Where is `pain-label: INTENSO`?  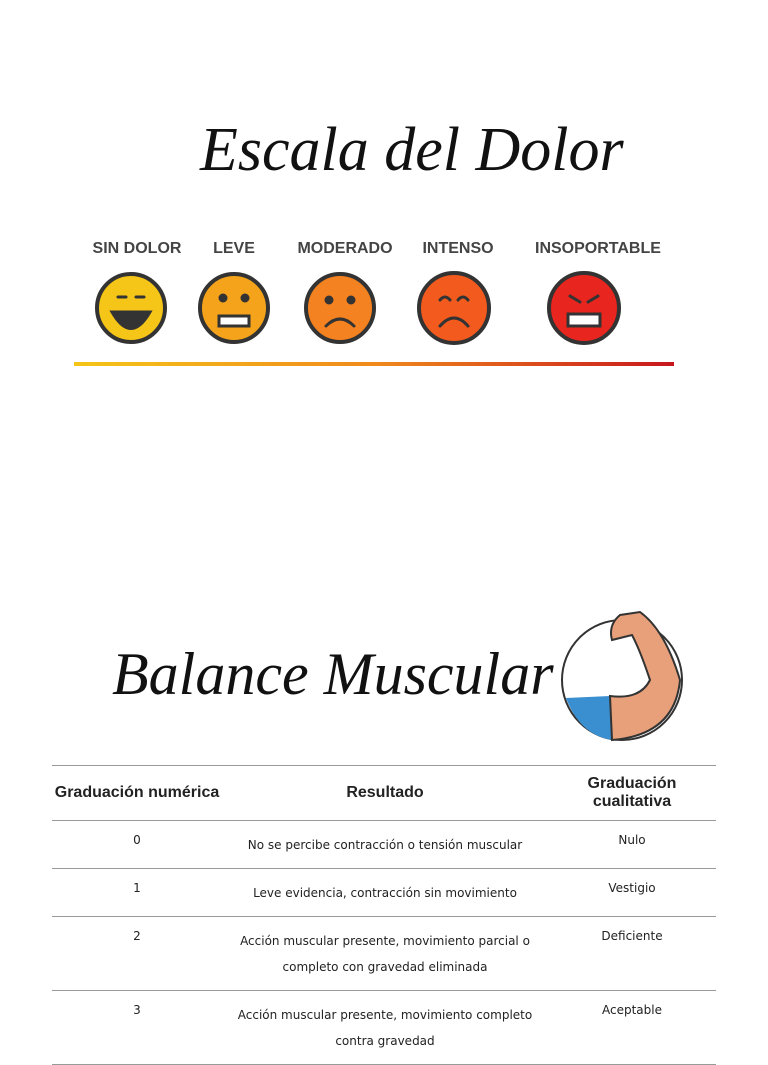 pain-label: INTENSO is located at coordinates (458, 248).